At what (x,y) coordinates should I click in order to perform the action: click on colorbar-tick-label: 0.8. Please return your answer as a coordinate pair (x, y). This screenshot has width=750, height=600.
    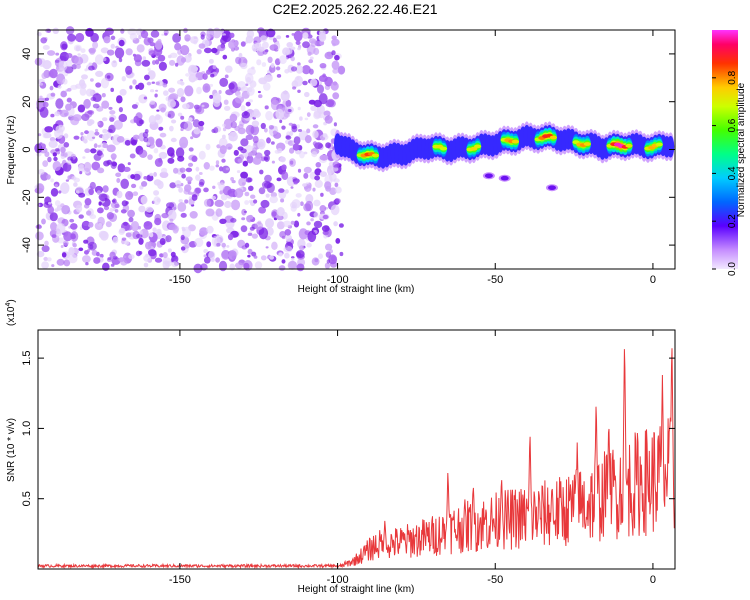
    Looking at the image, I should click on (732, 77).